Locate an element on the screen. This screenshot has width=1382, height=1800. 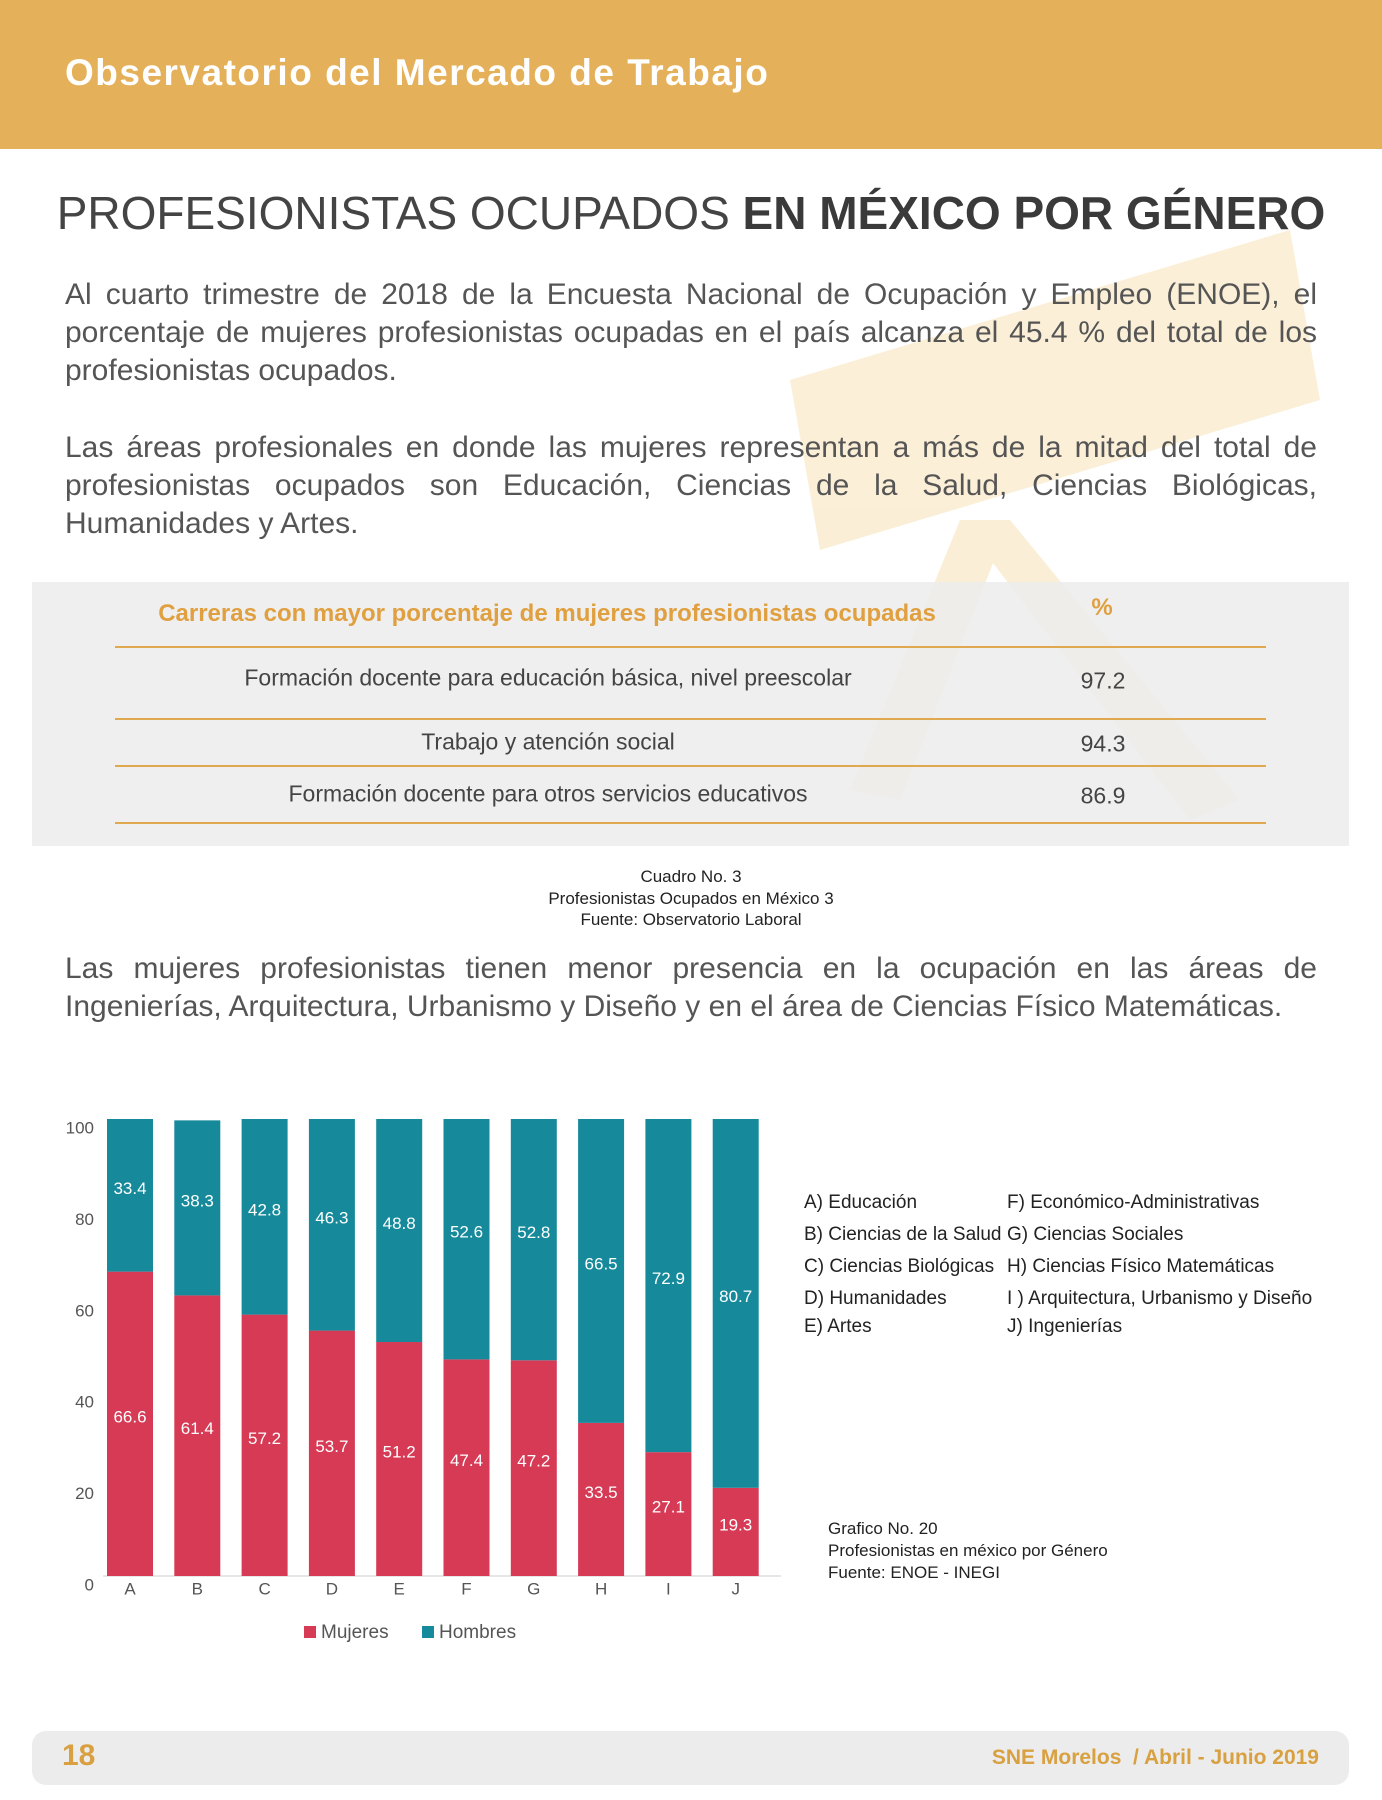
x-tick-label: F is located at coordinates (466, 1588).